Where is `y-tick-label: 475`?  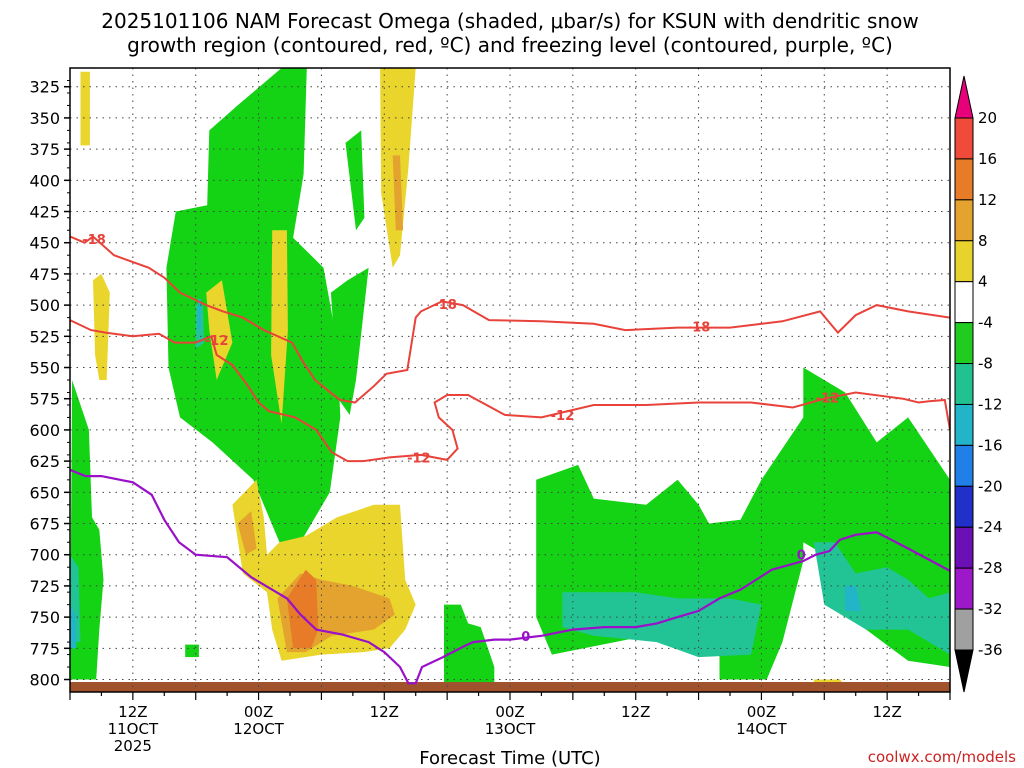 y-tick-label: 475 is located at coordinates (44, 274).